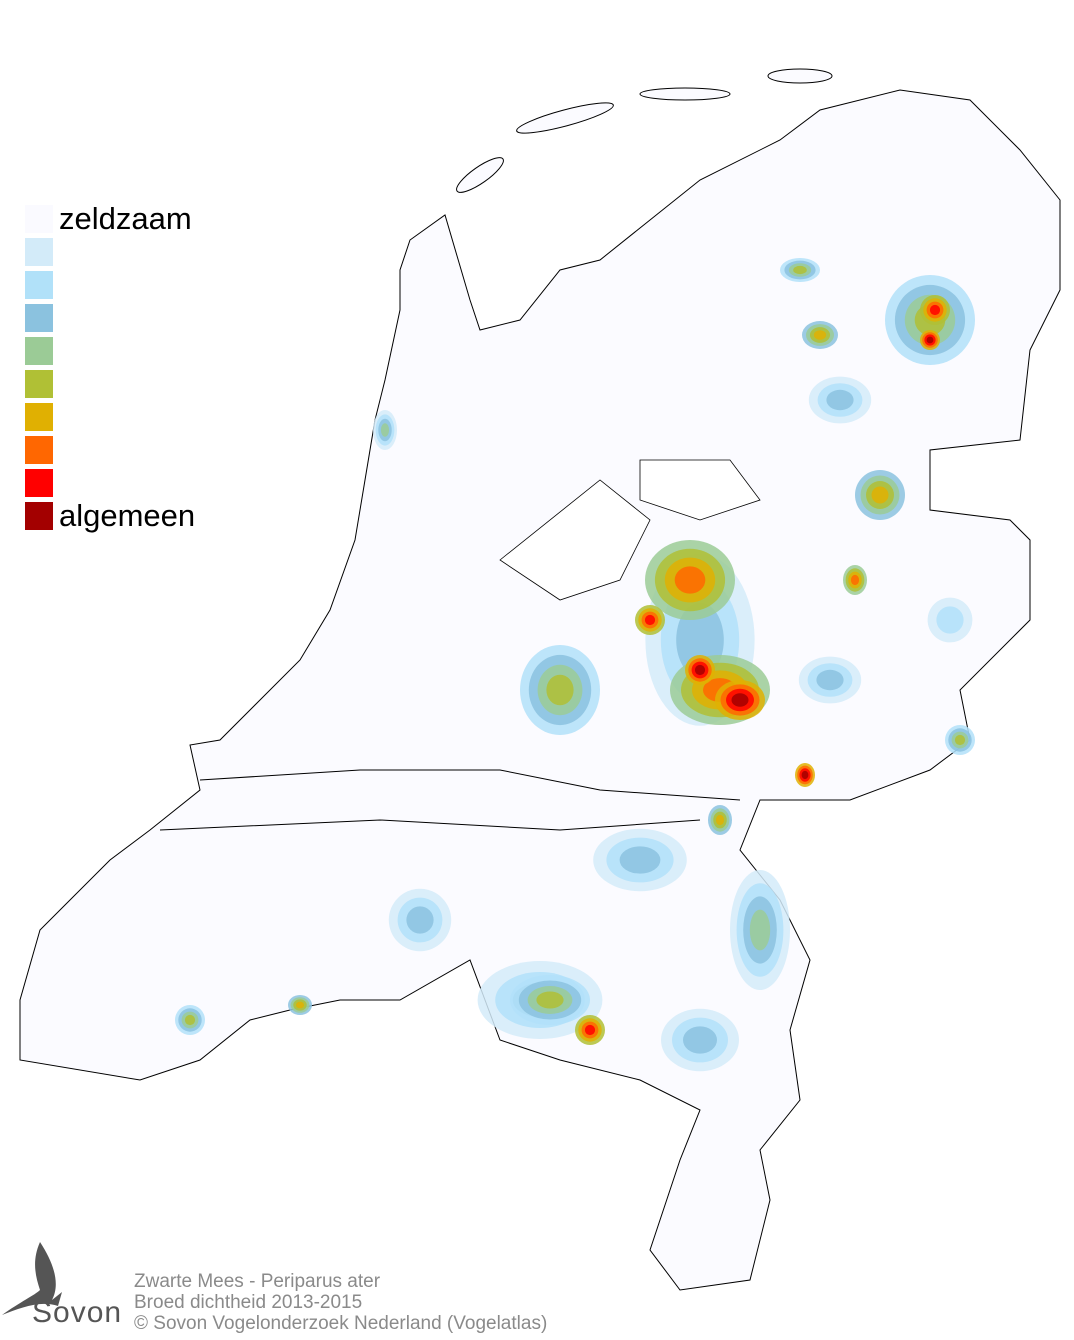  I want to click on sovon-logo-text: Sovon, so click(77, 1312).